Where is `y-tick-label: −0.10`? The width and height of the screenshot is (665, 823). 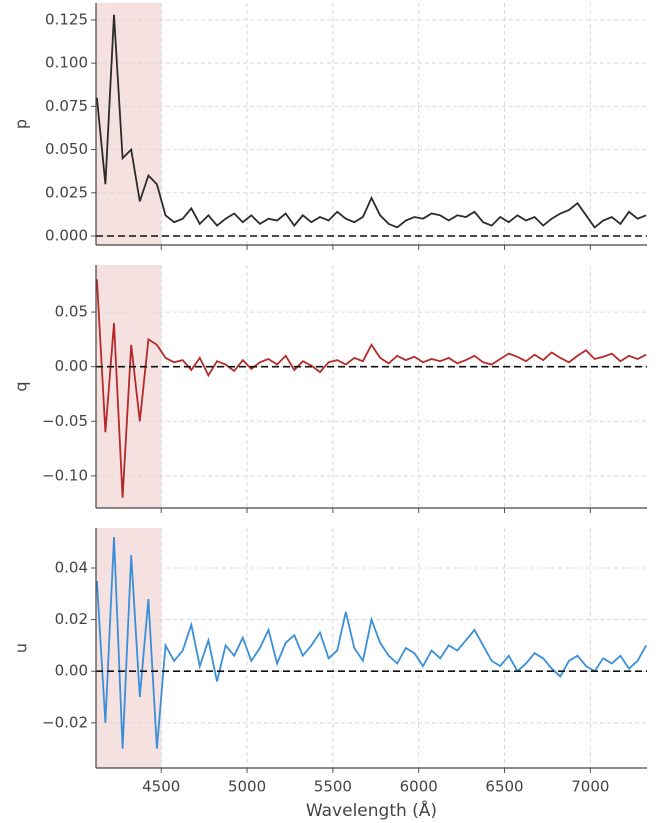
y-tick-label: −0.10 is located at coordinates (65, 475).